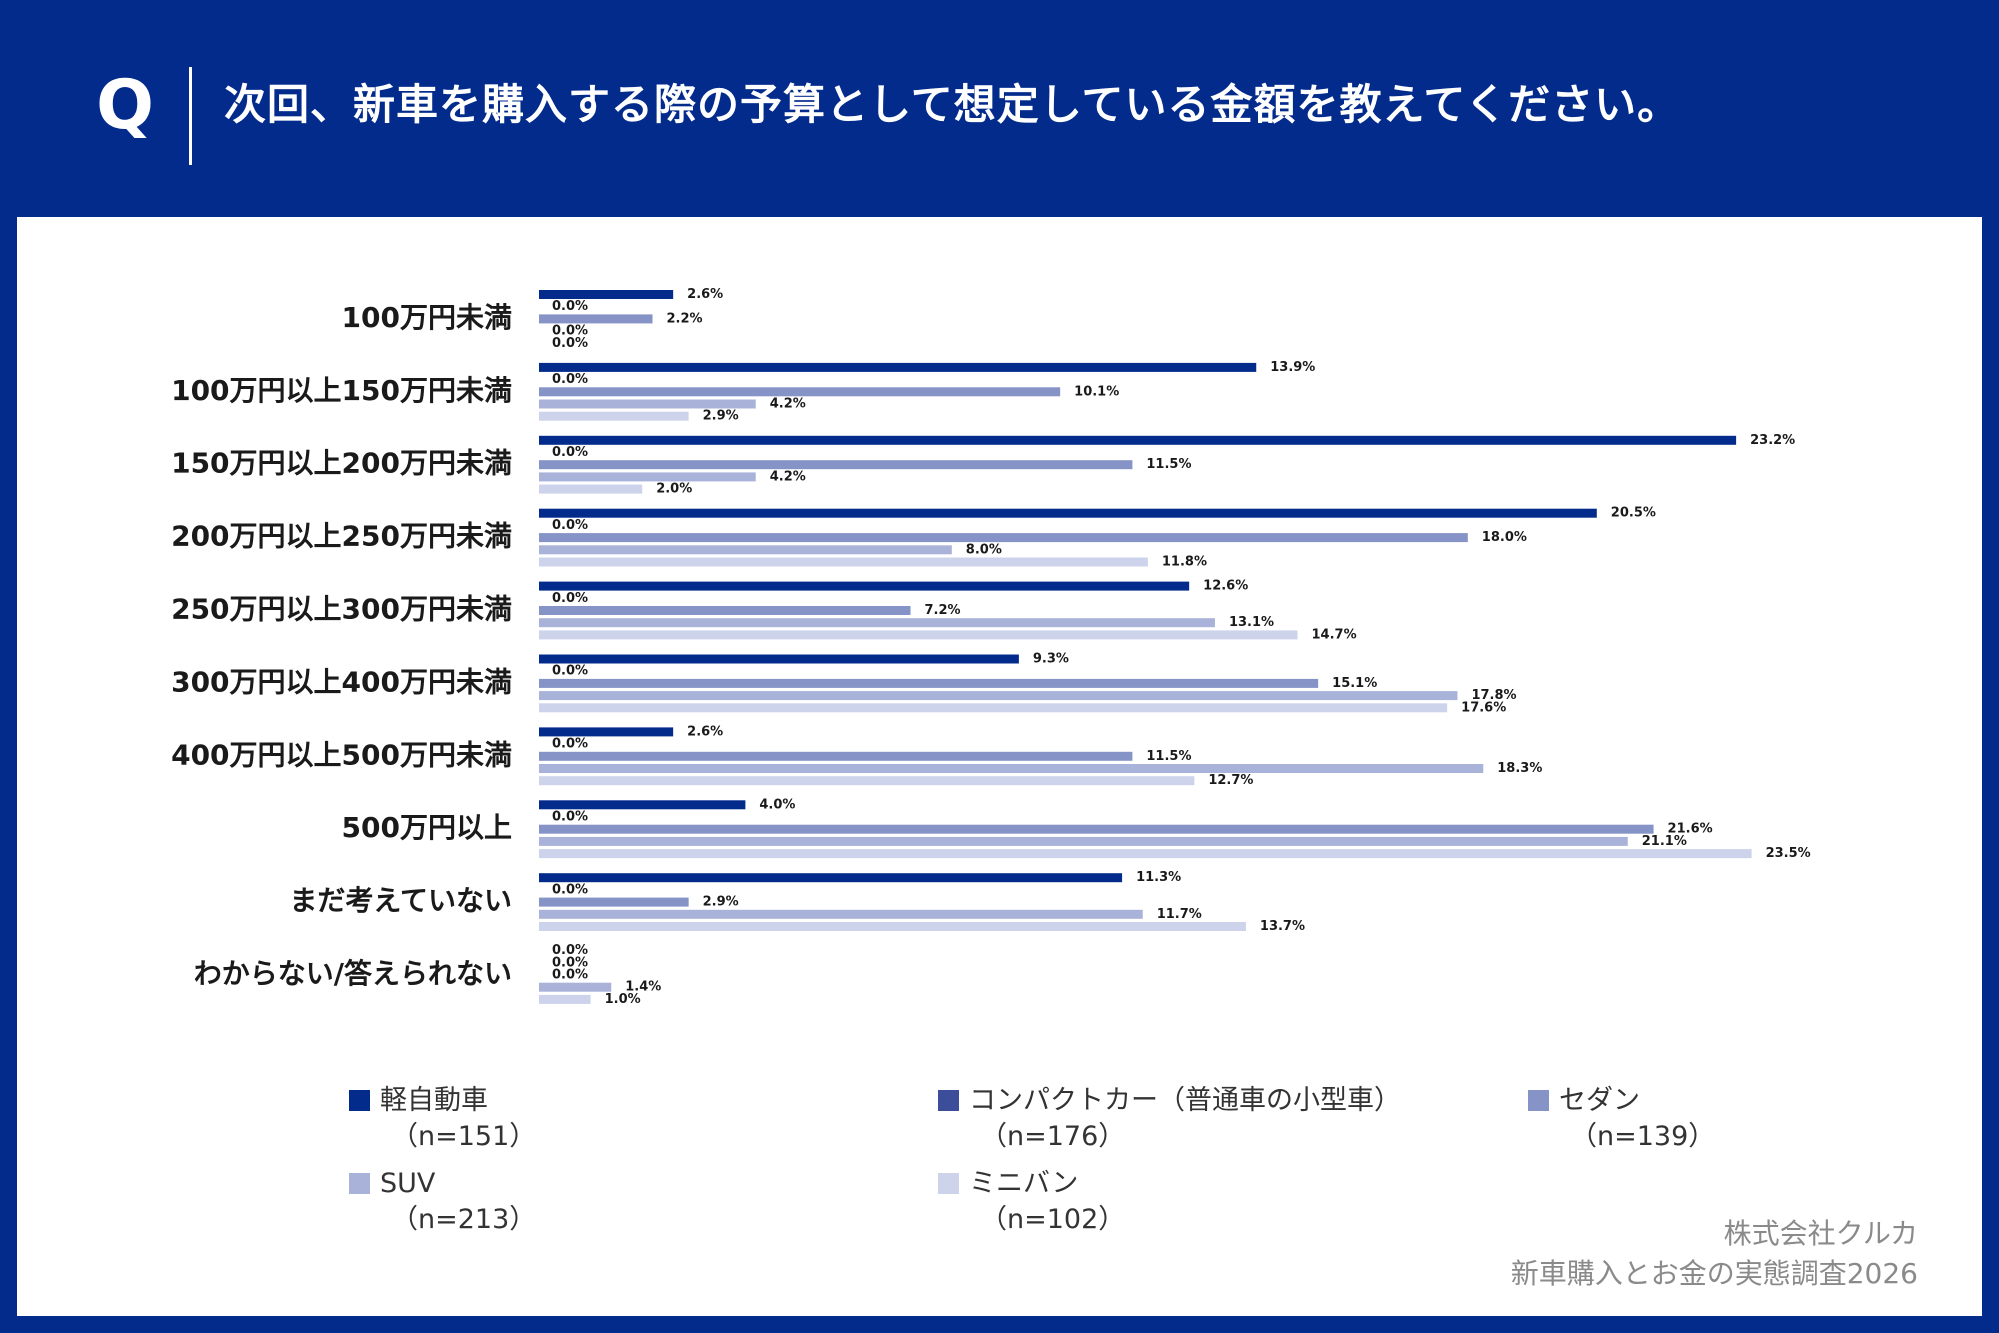 Image resolution: width=1999 pixels, height=1333 pixels. What do you see at coordinates (427, 827) in the screenshot?
I see `category-label: 500万円以上` at bounding box center [427, 827].